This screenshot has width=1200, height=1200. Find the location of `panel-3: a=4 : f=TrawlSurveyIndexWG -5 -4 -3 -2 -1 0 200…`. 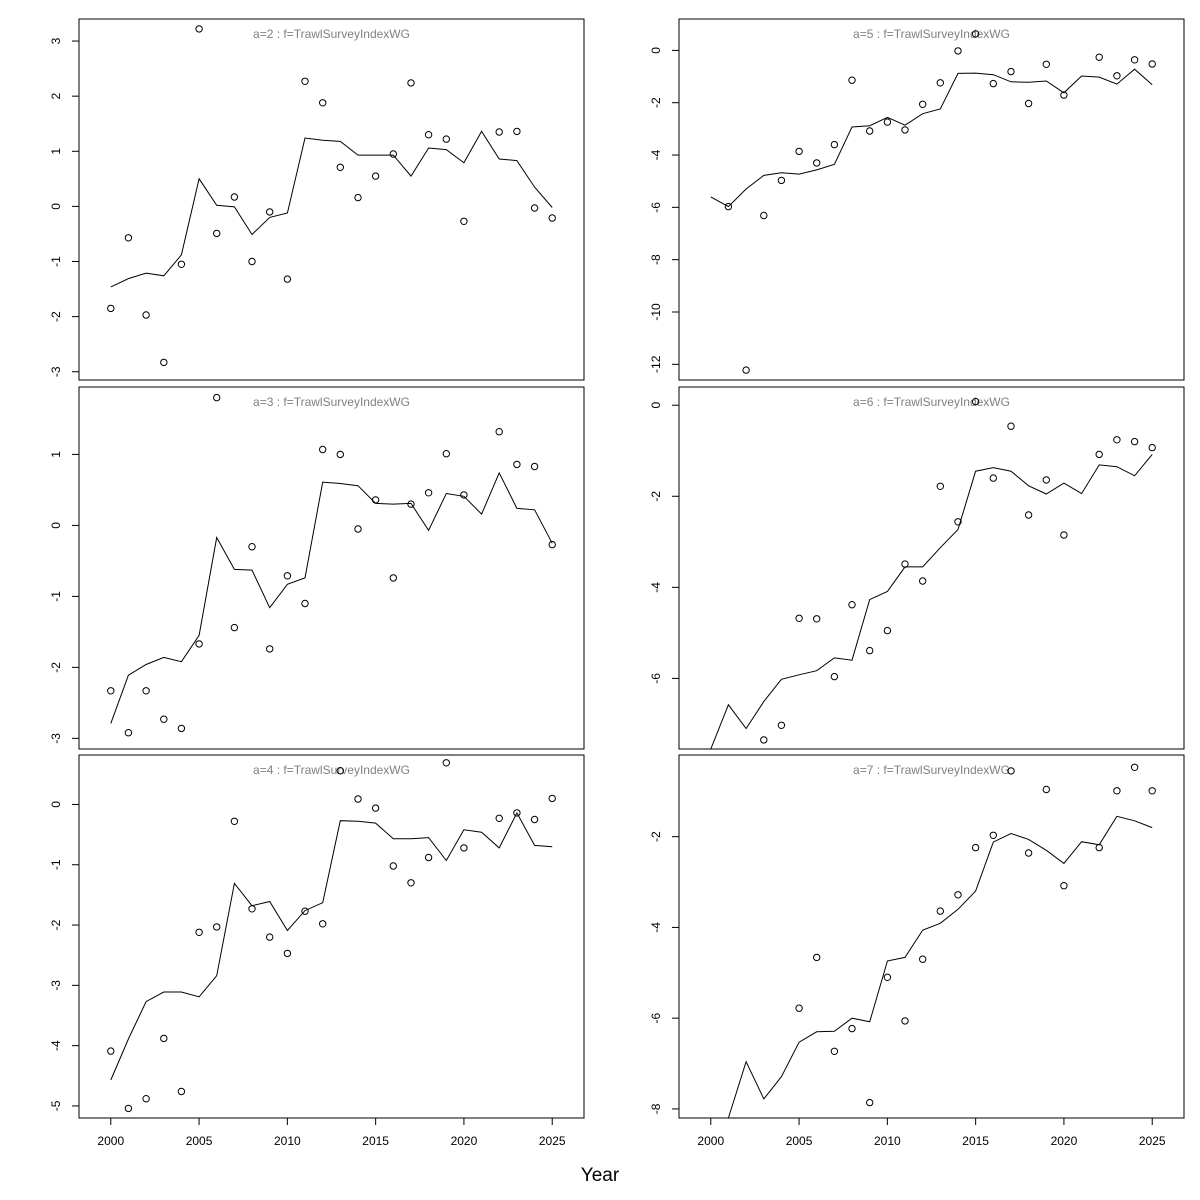

panel-3: a=4 : f=TrawlSurveyIndexWG -5 -4 -3 -2 -1 0 200… is located at coordinates (317, 951).